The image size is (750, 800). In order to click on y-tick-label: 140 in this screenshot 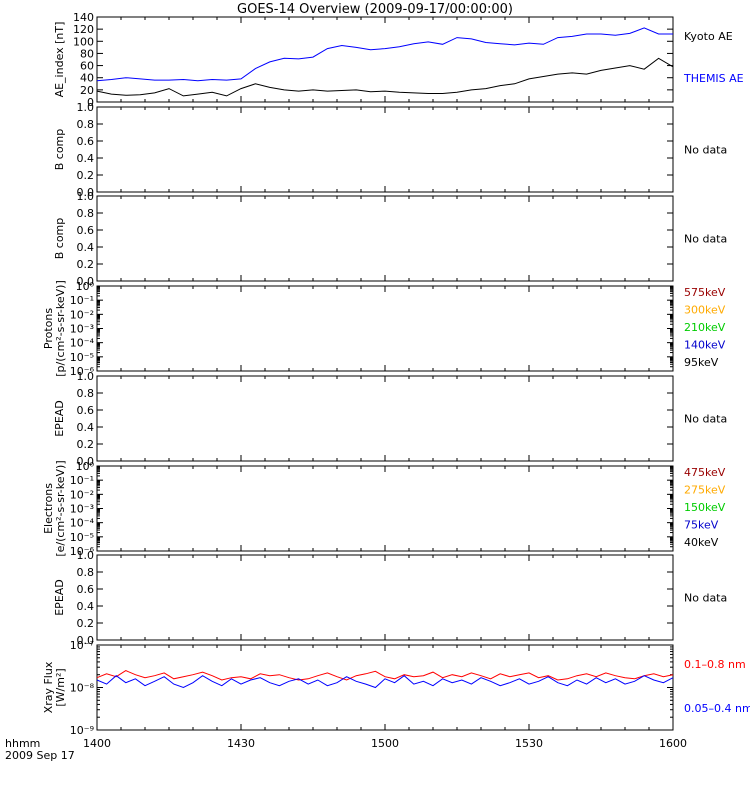, I will do `click(83, 17)`.